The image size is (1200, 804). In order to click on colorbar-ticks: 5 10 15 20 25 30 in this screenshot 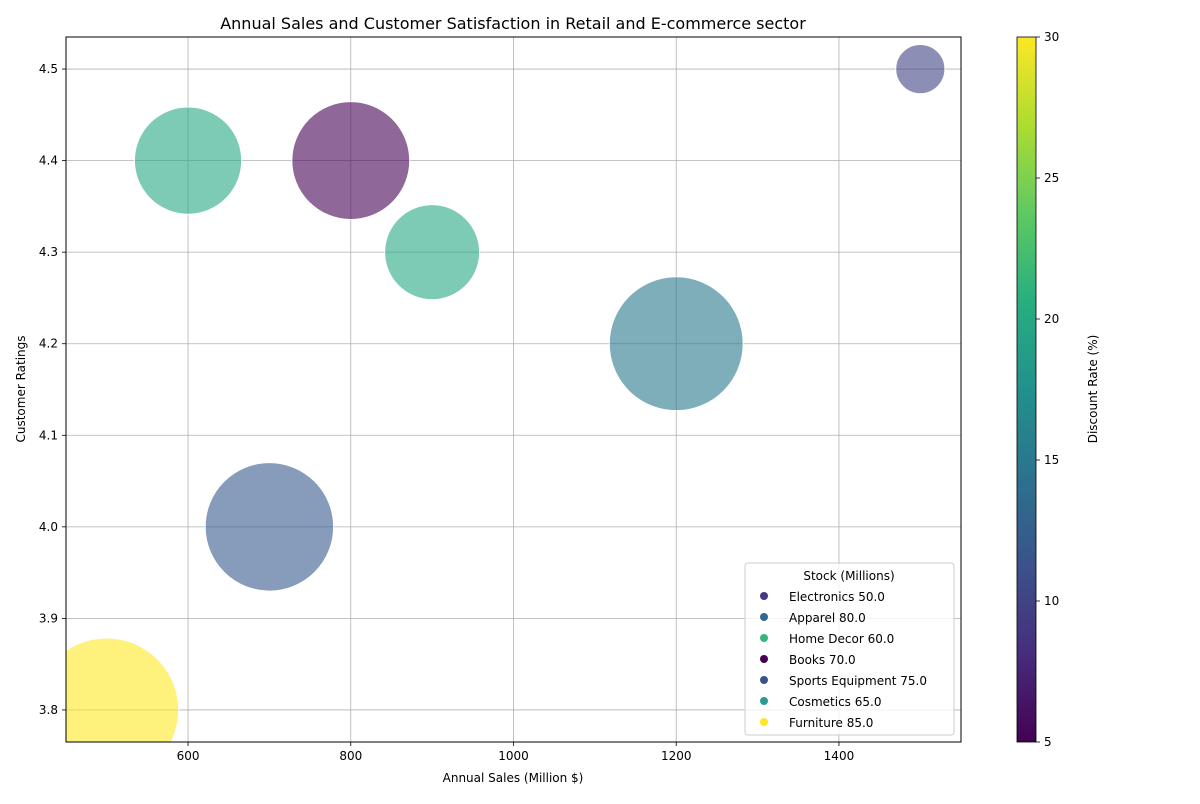, I will do `click(1047, 389)`.